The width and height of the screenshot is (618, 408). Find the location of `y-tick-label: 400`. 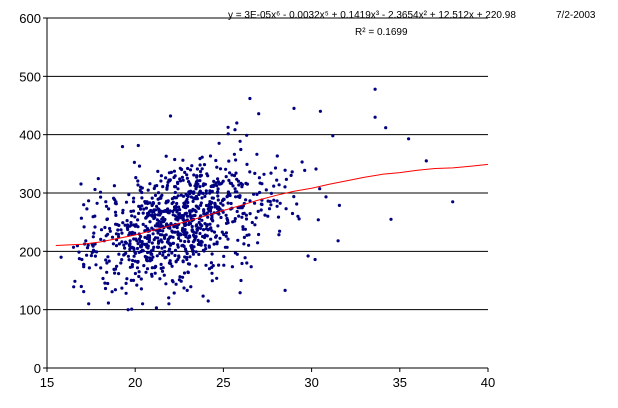

y-tick-label: 400 is located at coordinates (30, 135).